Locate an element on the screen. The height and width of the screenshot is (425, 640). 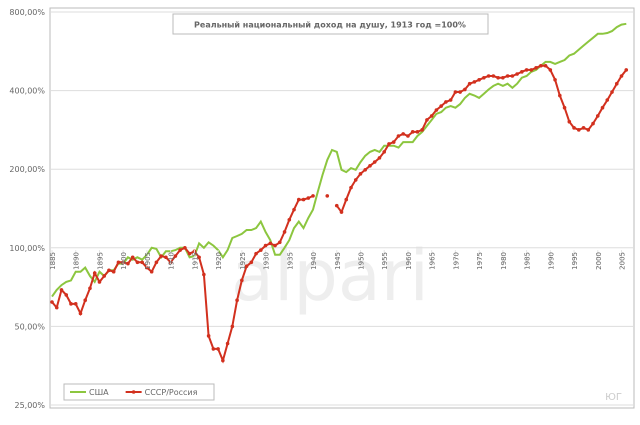
x-tick-label: 1960 is located at coordinates (409, 261).